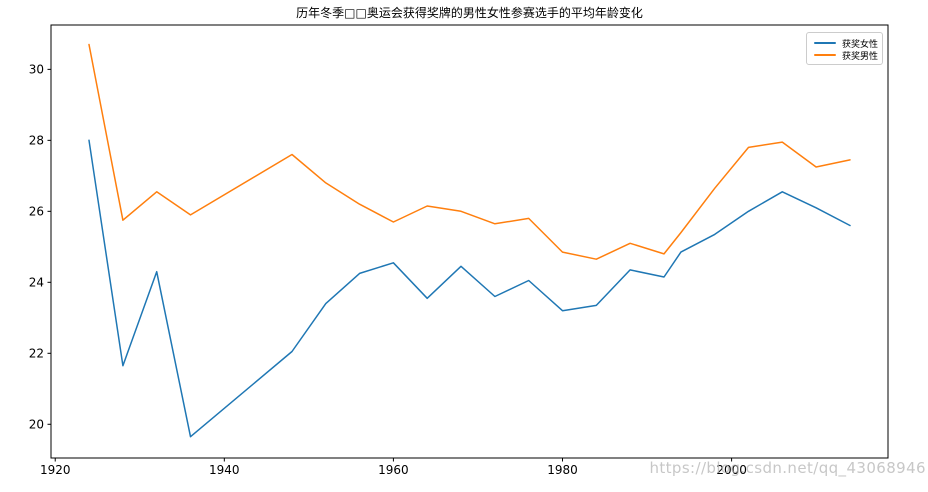 The image size is (928, 492). Describe the element at coordinates (825, 55) in the screenshot. I see `legend-line-swatch-male` at that location.